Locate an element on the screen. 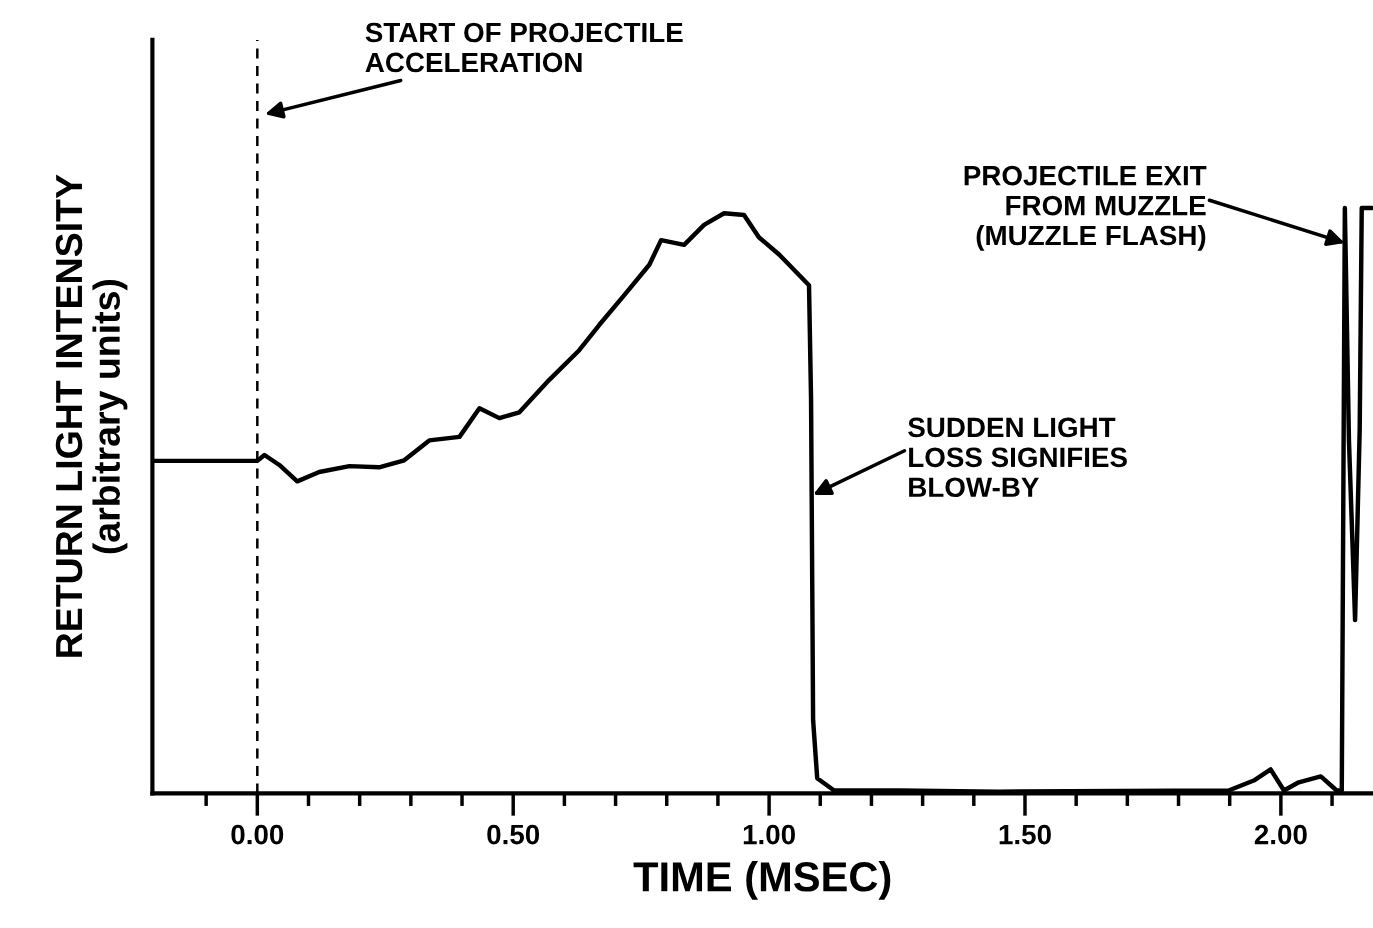  annotation: PROJECTILE EXIT FROM MUZZLE (MUZZLE FLASH) is located at coordinates (1085, 208).